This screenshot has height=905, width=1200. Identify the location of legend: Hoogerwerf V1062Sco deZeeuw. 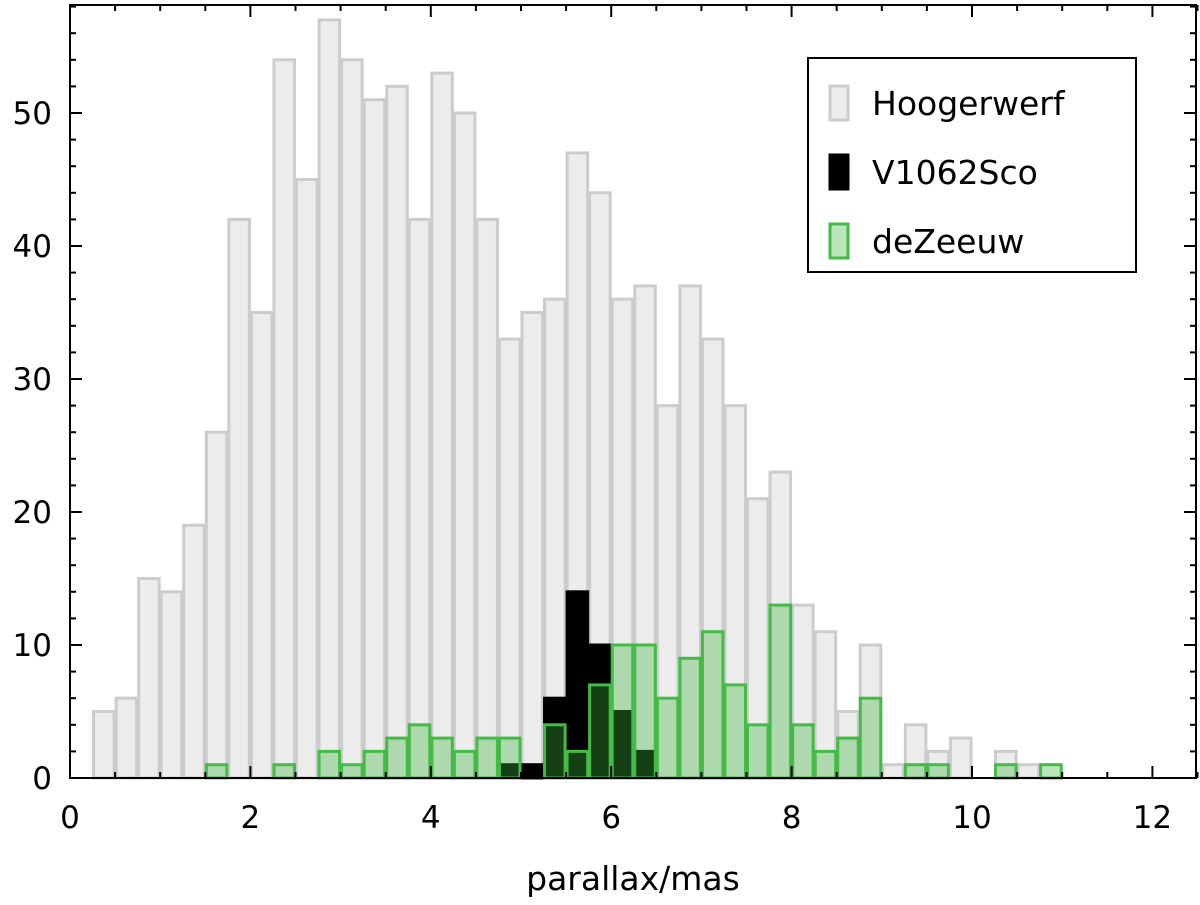
(972, 165).